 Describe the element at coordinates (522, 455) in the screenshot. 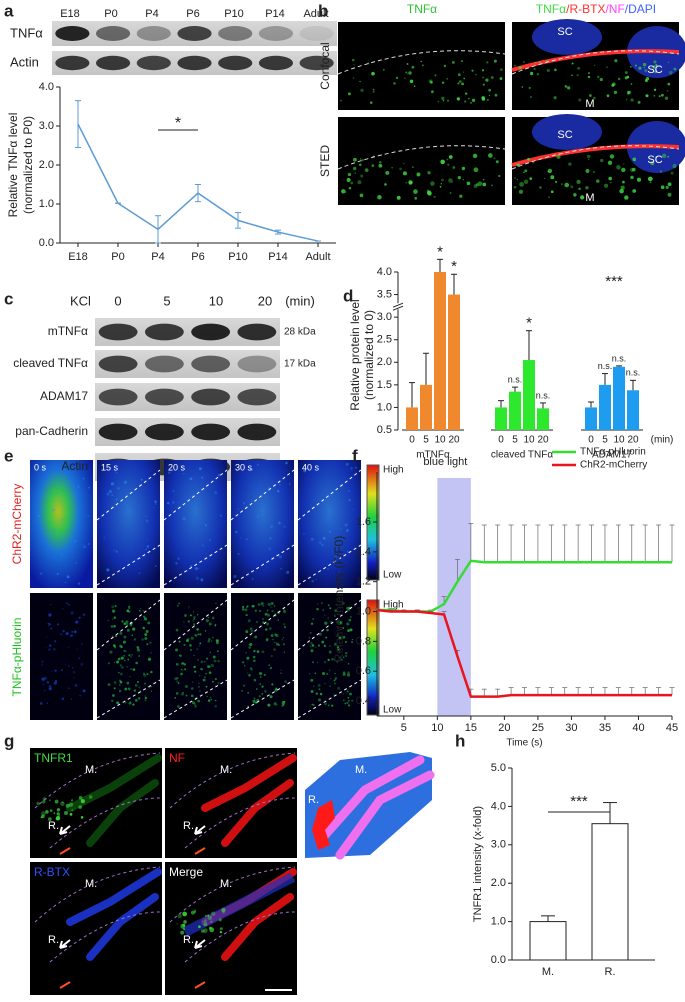

I see `group-label: cleaved TNFα` at that location.